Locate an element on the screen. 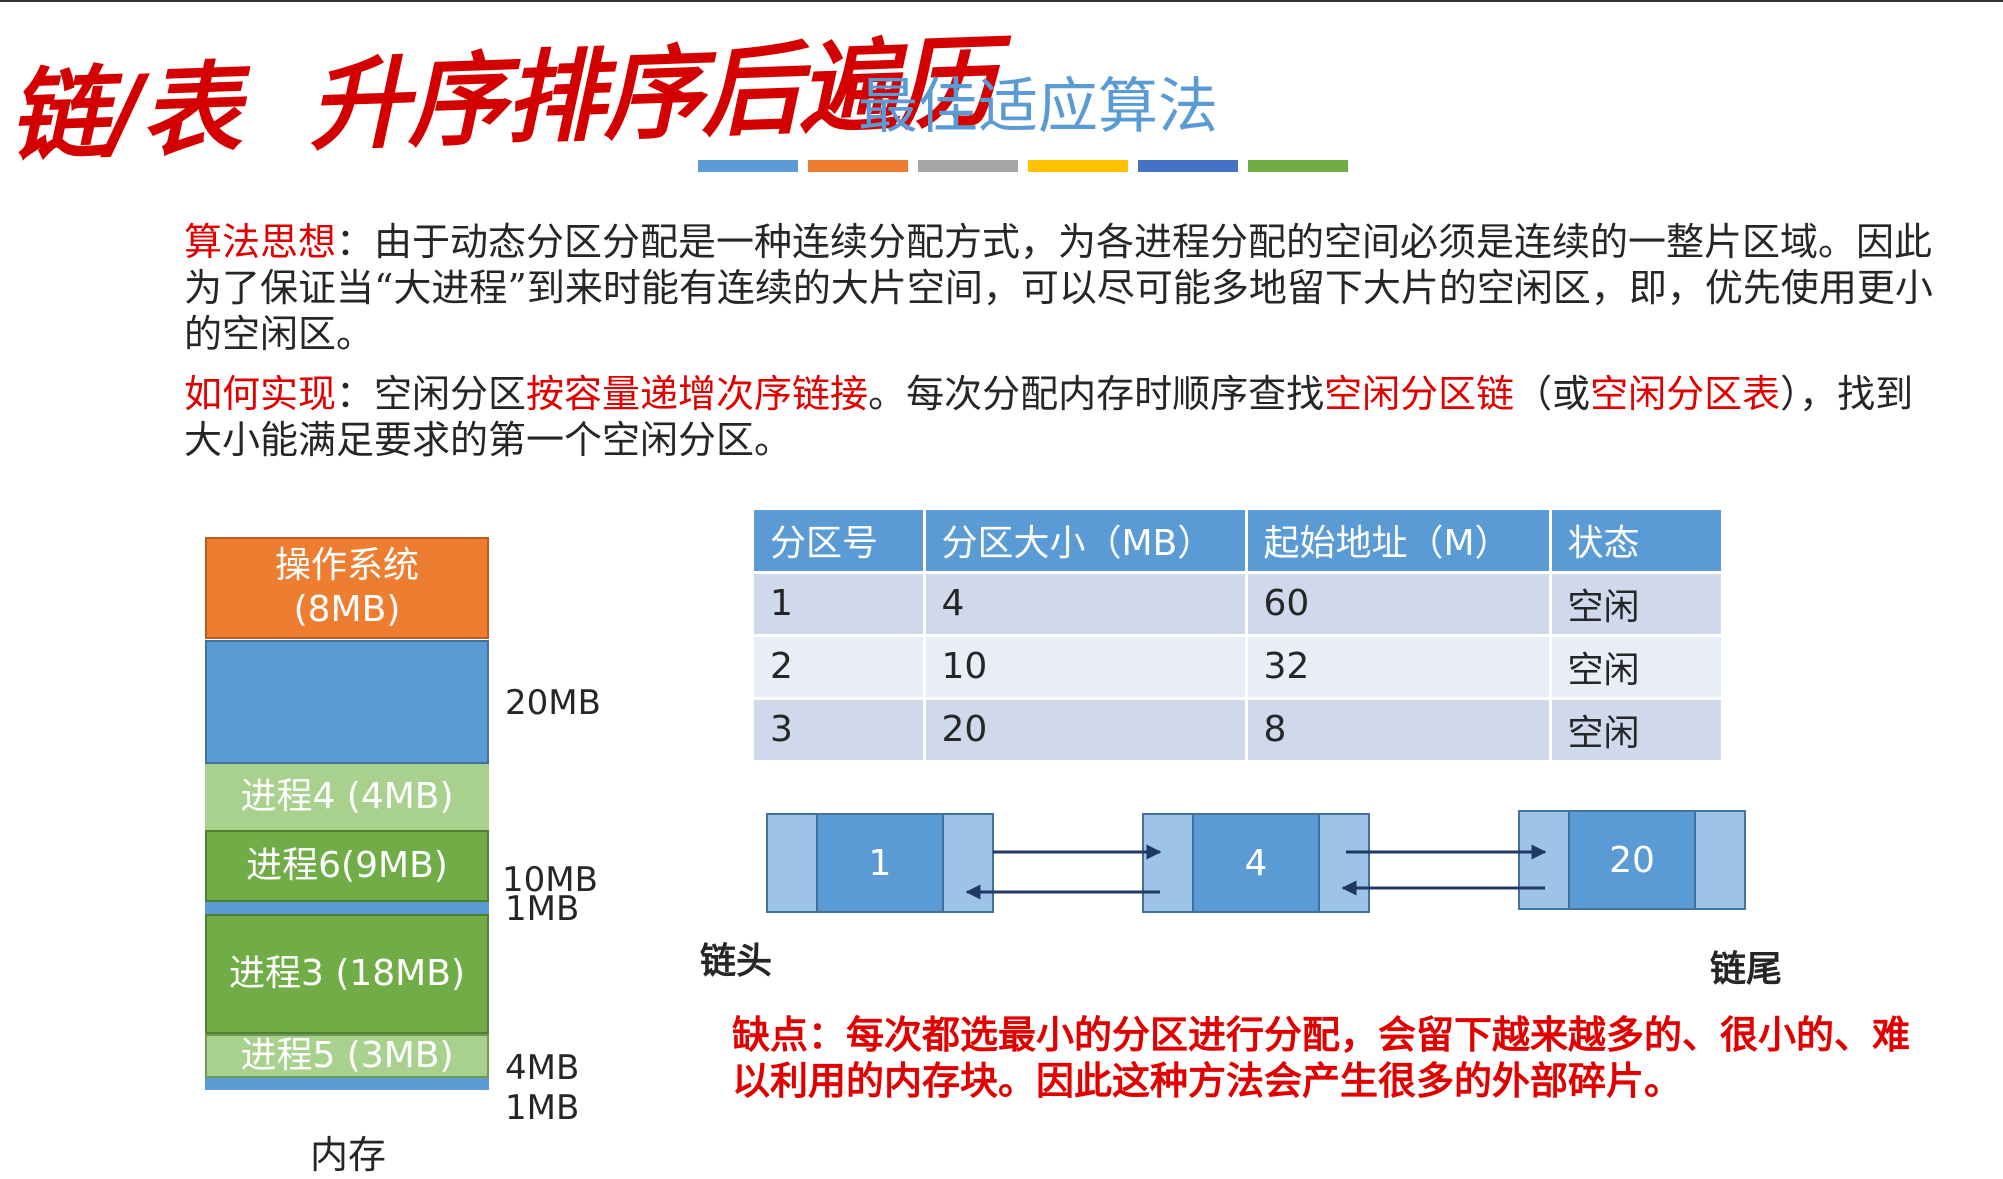  table-cell: 10 is located at coordinates (1086, 667).